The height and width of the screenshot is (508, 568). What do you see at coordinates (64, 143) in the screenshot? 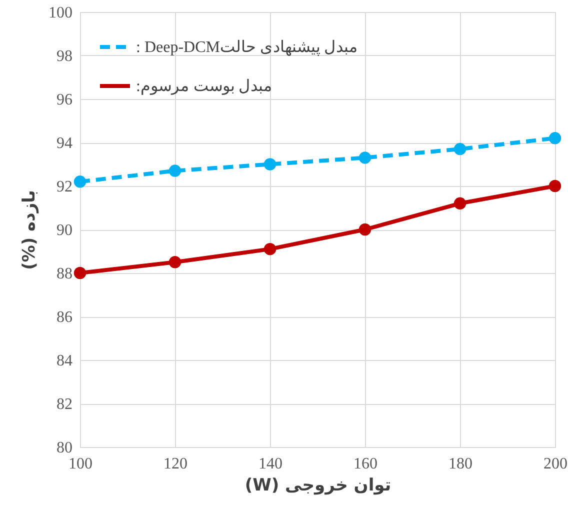
I see `y-tick-label: 94` at bounding box center [64, 143].